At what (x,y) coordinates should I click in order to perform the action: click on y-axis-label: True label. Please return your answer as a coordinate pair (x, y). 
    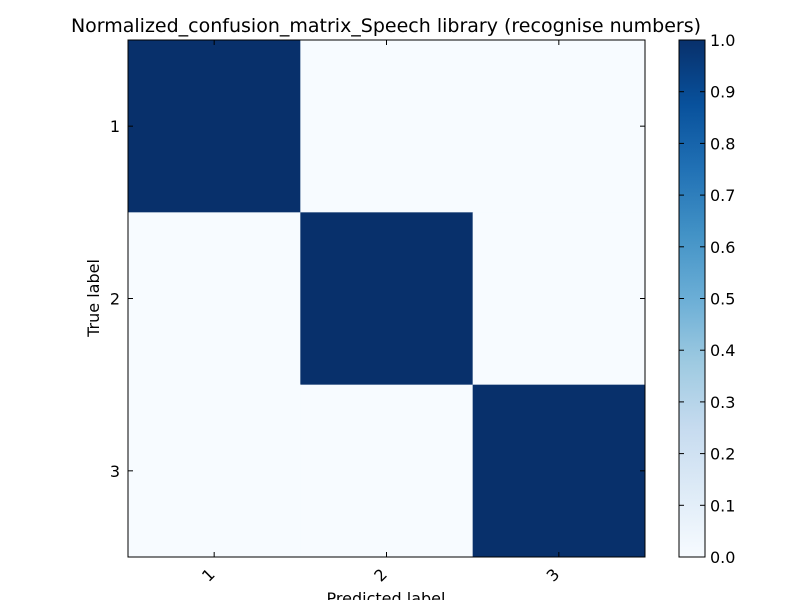
    Looking at the image, I should click on (93, 298).